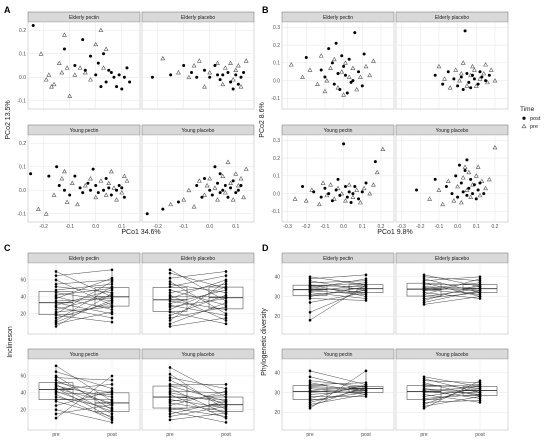  What do you see at coordinates (198, 355) in the screenshot?
I see `facet-title: Young placebo` at bounding box center [198, 355].